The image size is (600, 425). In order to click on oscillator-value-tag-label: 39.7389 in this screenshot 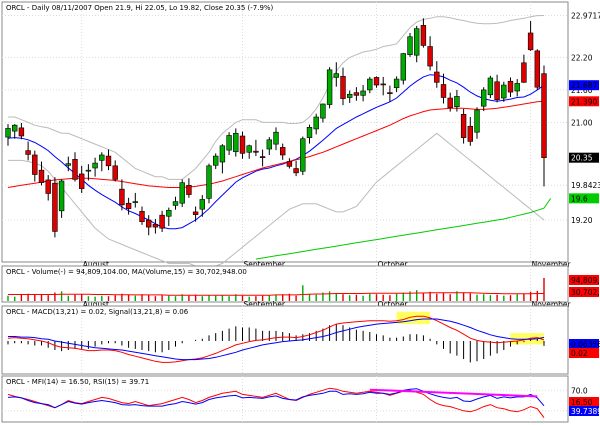, I will do `click(585, 411)`.